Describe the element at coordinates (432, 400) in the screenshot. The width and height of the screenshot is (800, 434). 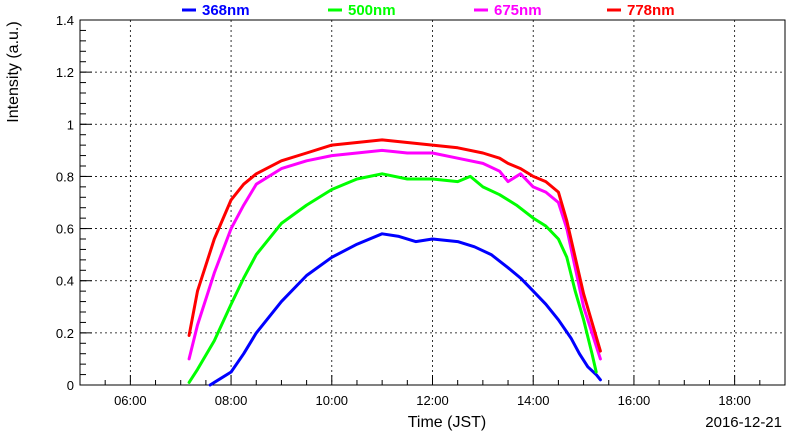
I see `x-tick-label: 12:00` at that location.